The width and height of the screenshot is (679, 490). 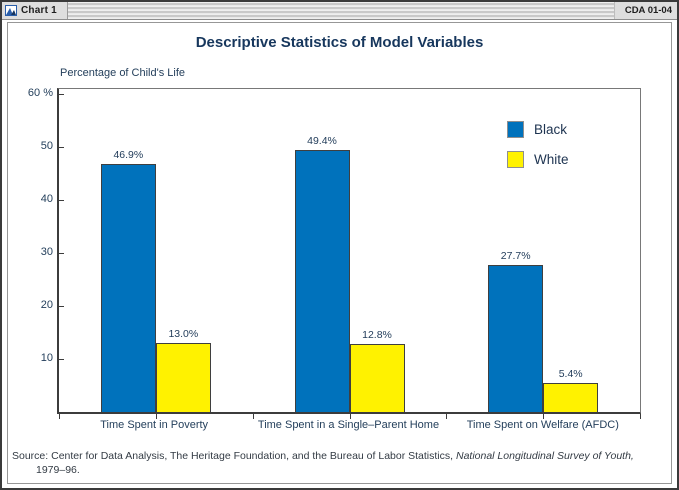 What do you see at coordinates (154, 425) in the screenshot?
I see `category-label: Time Spent in Poverty` at bounding box center [154, 425].